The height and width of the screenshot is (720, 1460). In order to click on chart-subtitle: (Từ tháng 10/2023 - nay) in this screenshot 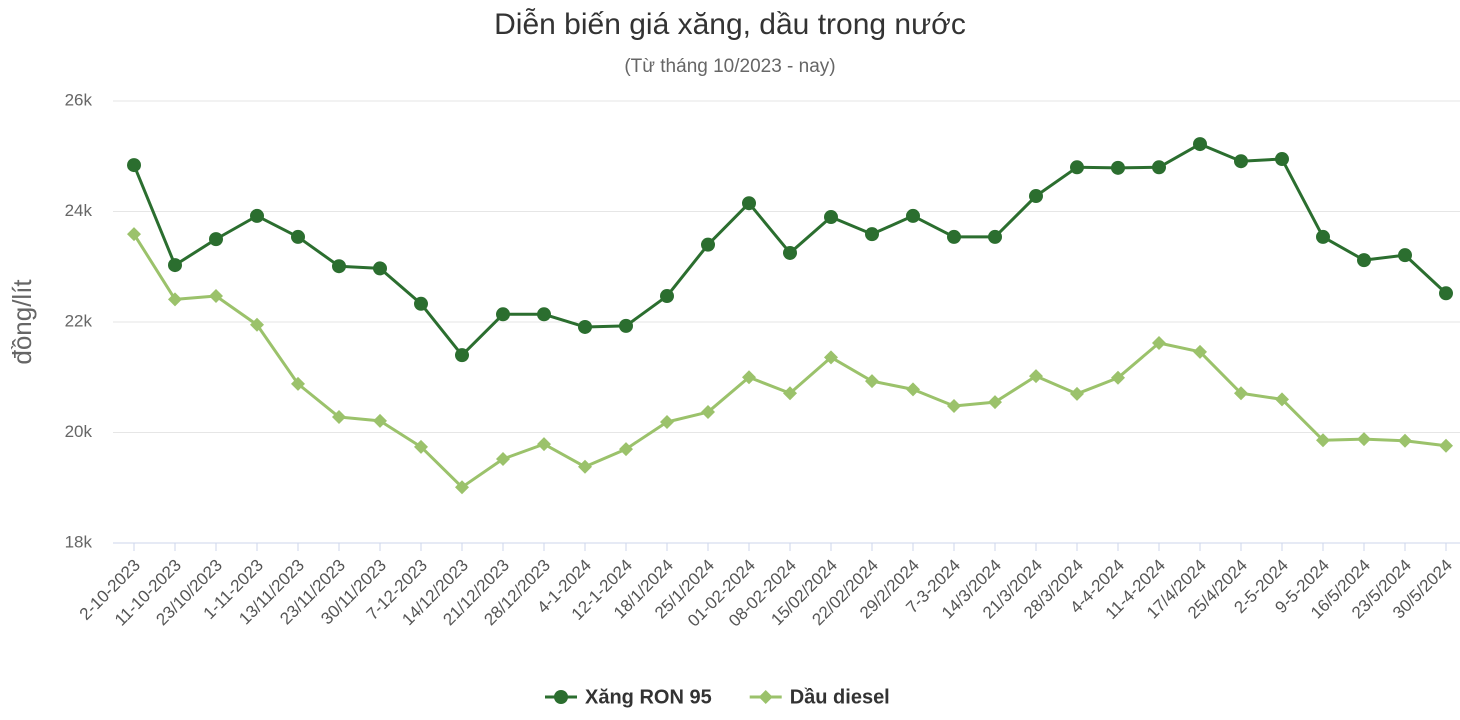, I will do `click(729, 66)`.